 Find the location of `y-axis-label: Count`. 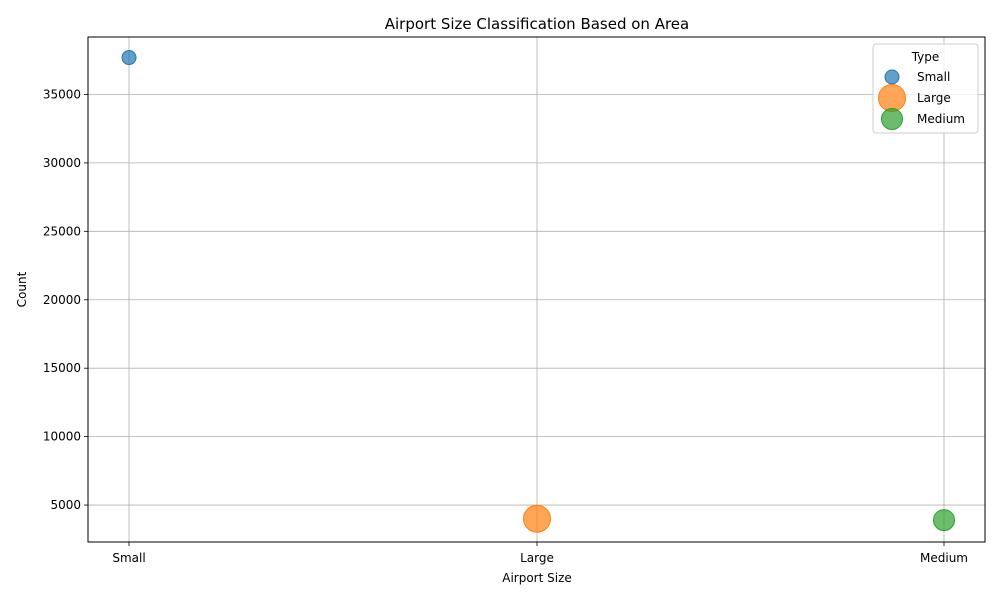

y-axis-label: Count is located at coordinates (22, 289).